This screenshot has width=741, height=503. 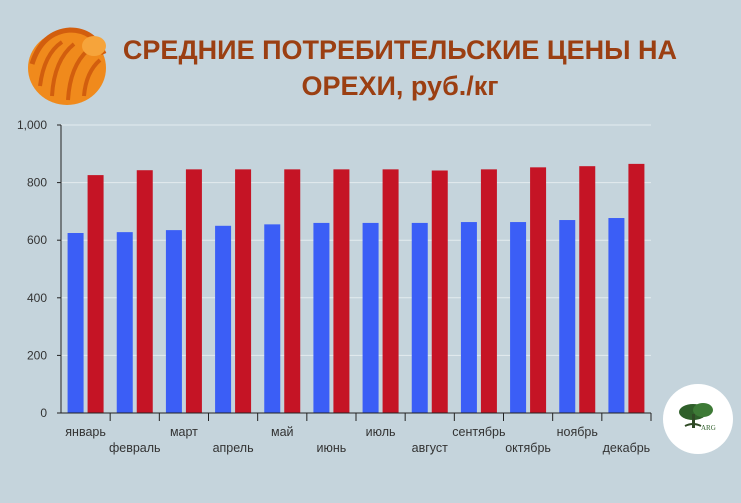 What do you see at coordinates (43, 413) in the screenshot?
I see `y-tick-label: 0` at bounding box center [43, 413].